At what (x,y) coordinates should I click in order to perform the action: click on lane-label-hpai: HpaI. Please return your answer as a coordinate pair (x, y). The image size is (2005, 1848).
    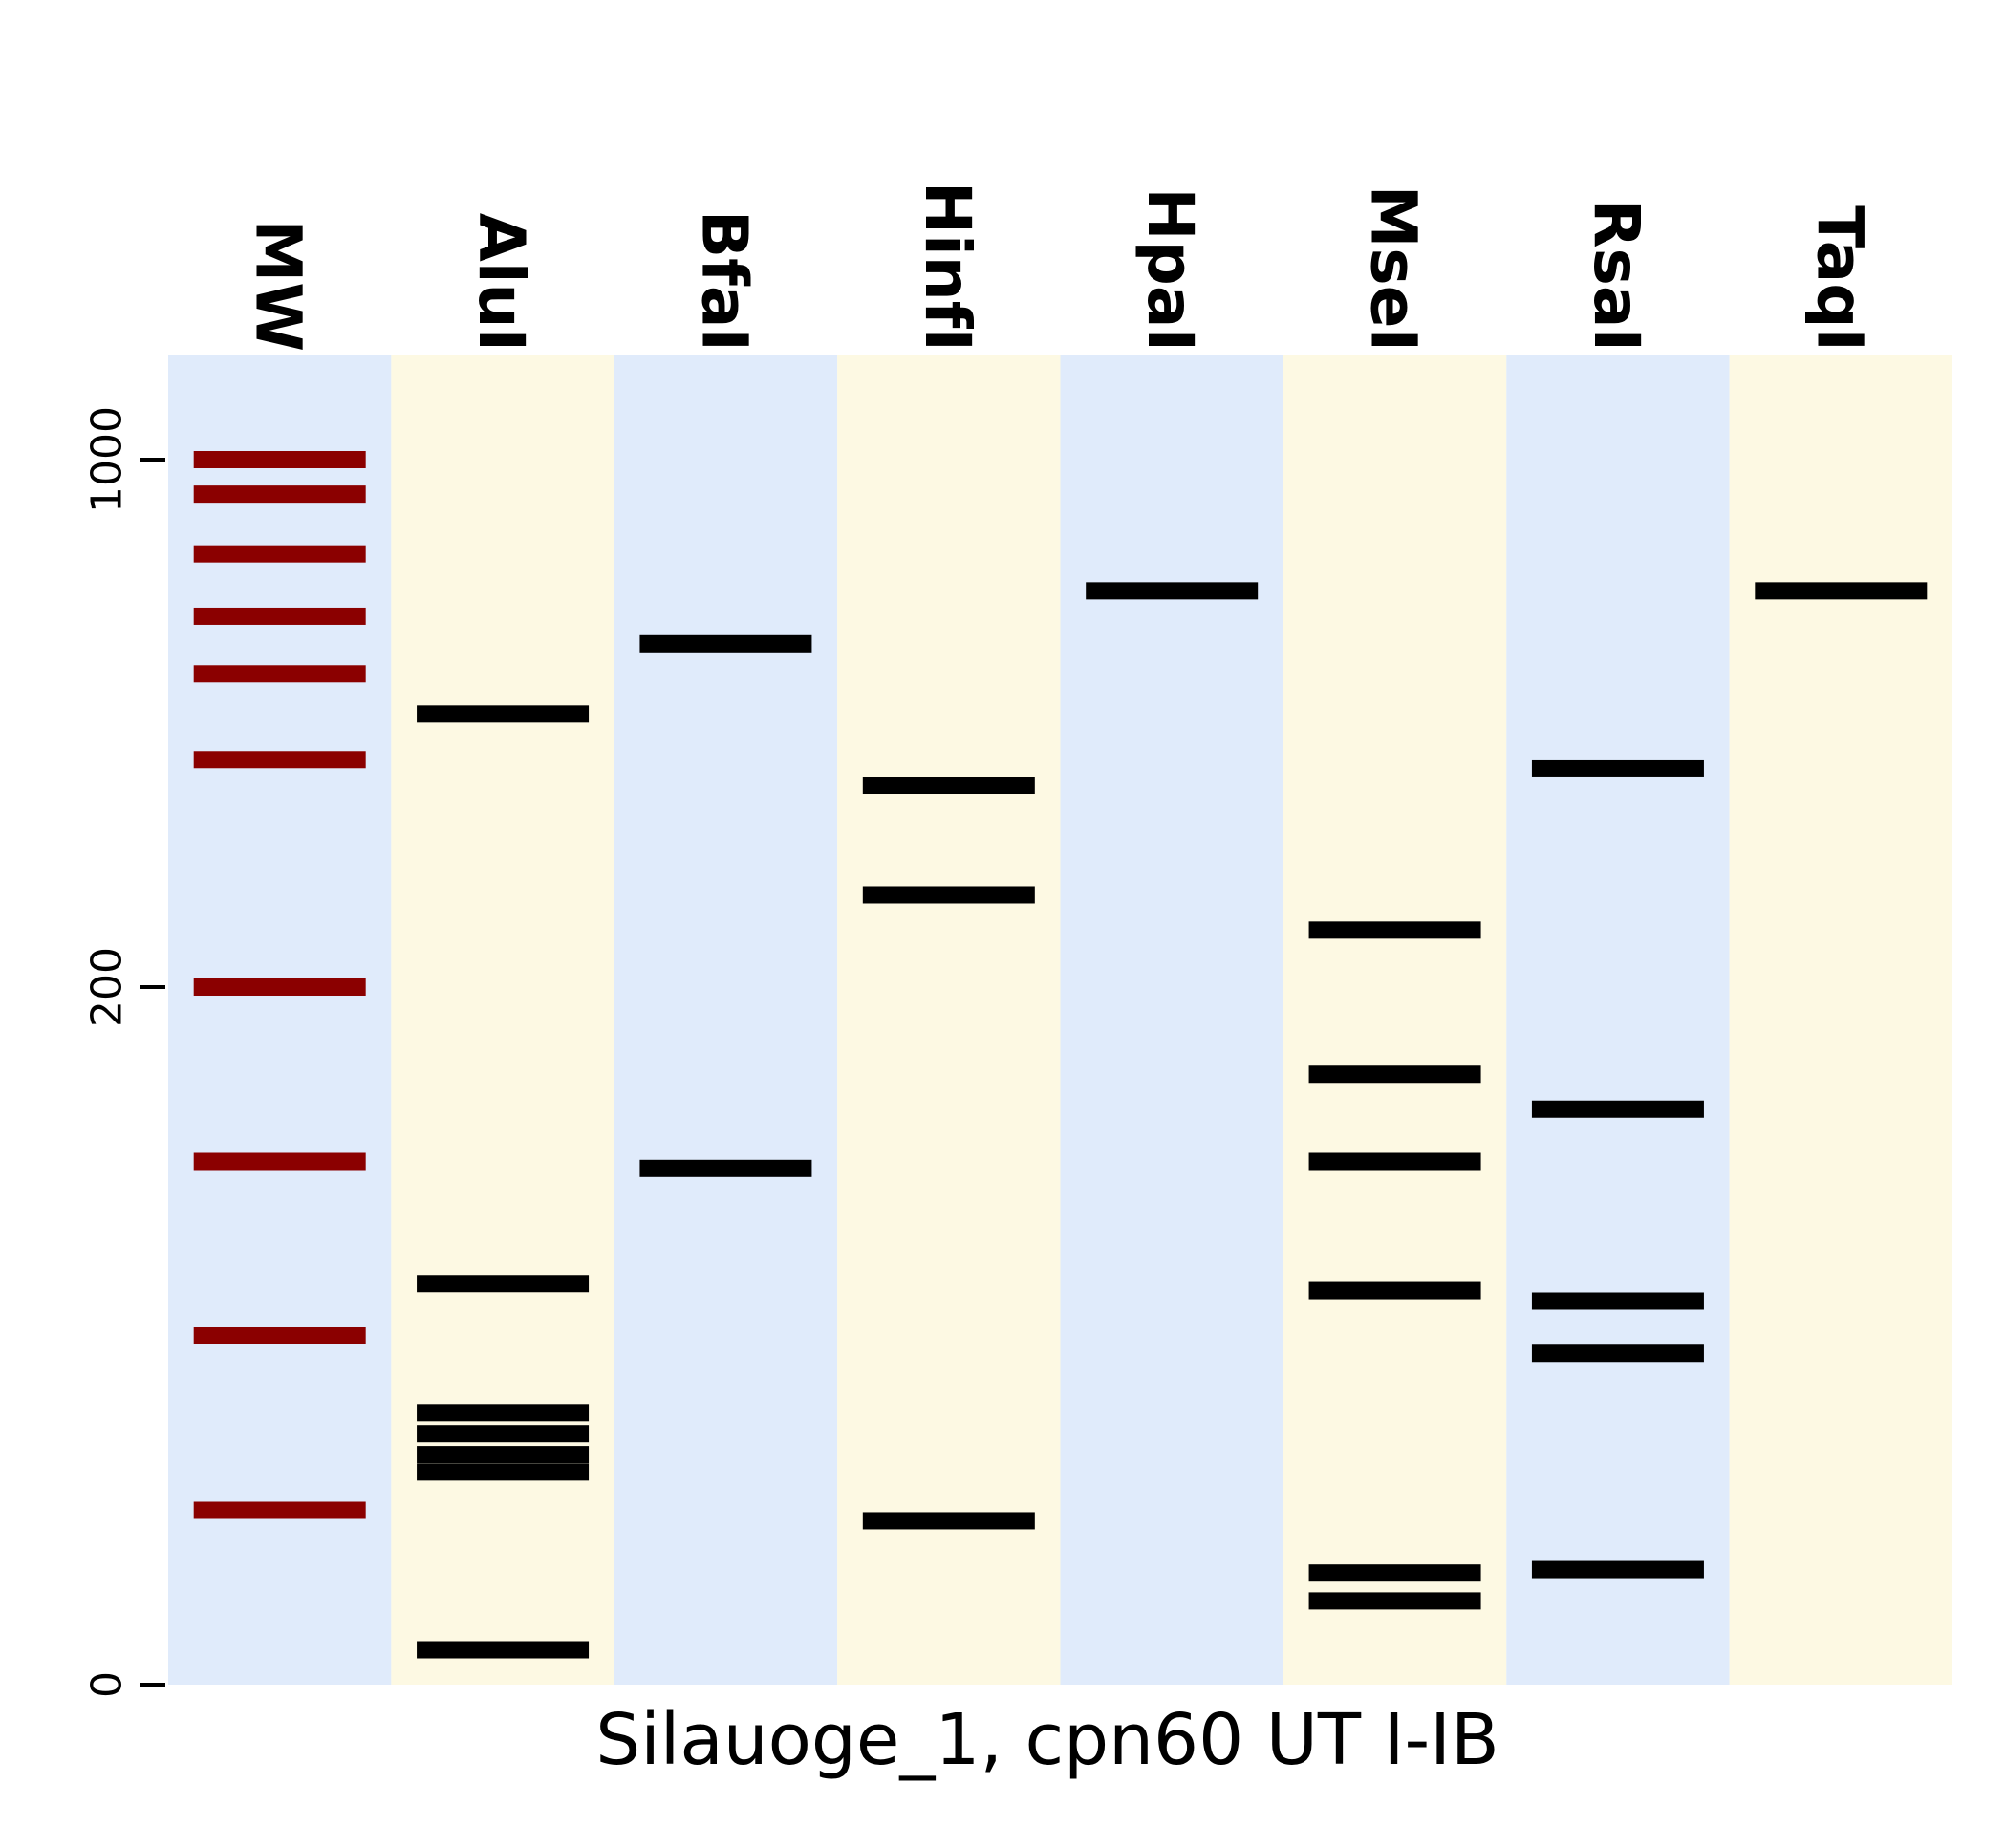
    Looking at the image, I should click on (1170, 269).